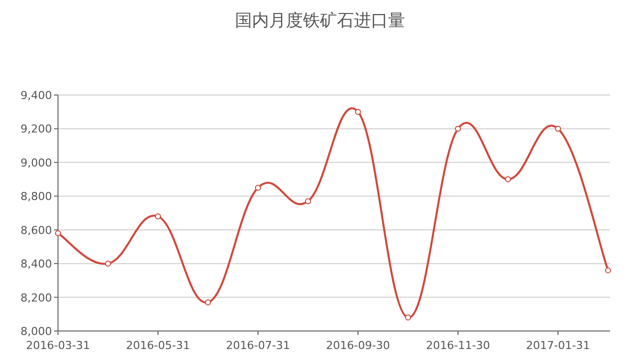 The image size is (640, 363). I want to click on y-tick-label: 9,000, so click(36, 163).